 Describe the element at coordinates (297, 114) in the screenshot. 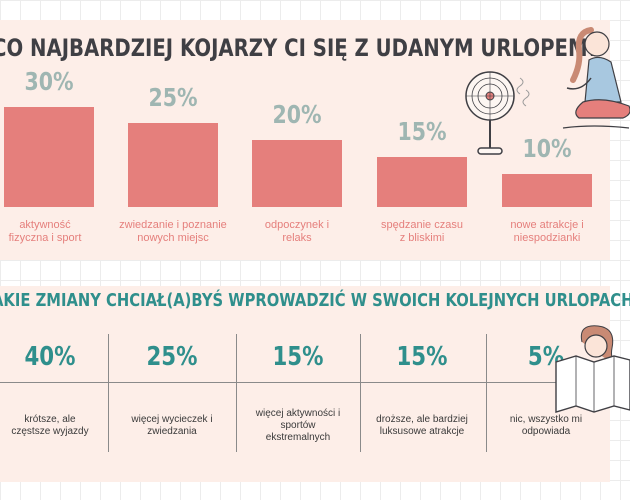

I see `bar-value-label: 20%` at that location.